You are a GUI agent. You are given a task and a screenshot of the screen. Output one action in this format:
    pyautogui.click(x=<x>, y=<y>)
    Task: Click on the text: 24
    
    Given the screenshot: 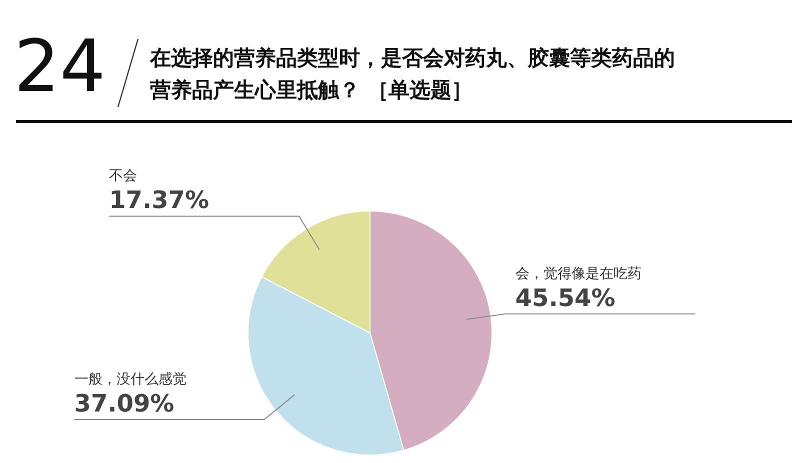 What is the action you would take?
    pyautogui.click(x=60, y=66)
    